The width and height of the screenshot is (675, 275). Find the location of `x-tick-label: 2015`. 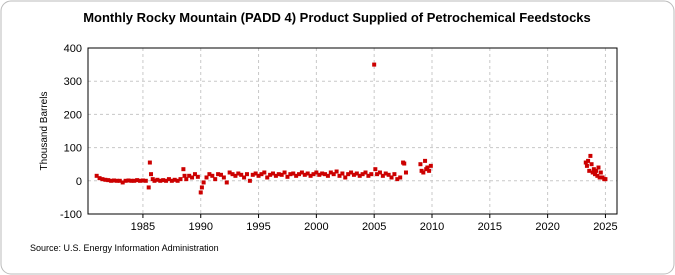

x-tick-label: 2015 is located at coordinates (490, 227).